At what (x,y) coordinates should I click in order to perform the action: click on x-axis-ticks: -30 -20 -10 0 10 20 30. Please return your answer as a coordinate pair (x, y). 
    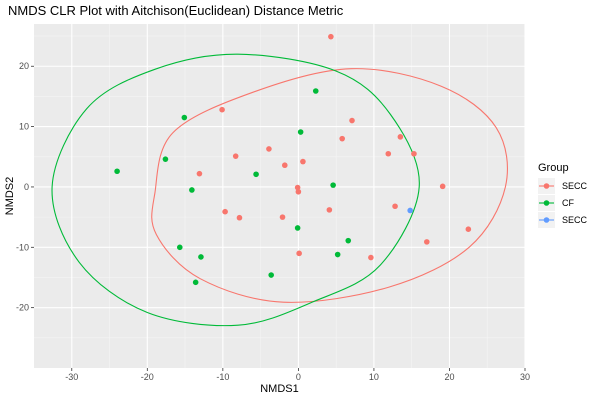
    Looking at the image, I should click on (297, 375).